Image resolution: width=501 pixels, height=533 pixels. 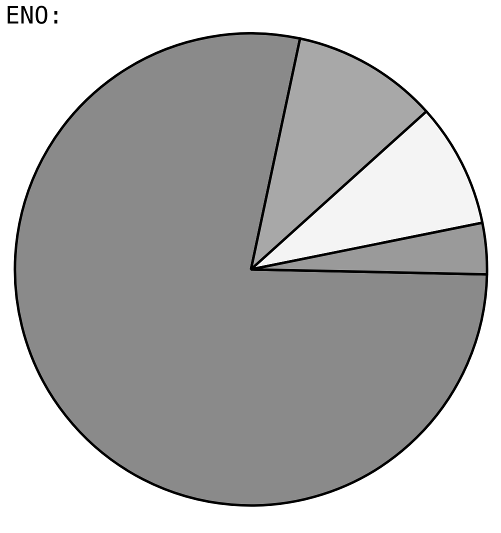 What do you see at coordinates (34, 15) in the screenshot?
I see `chart-title: ENO:` at bounding box center [34, 15].